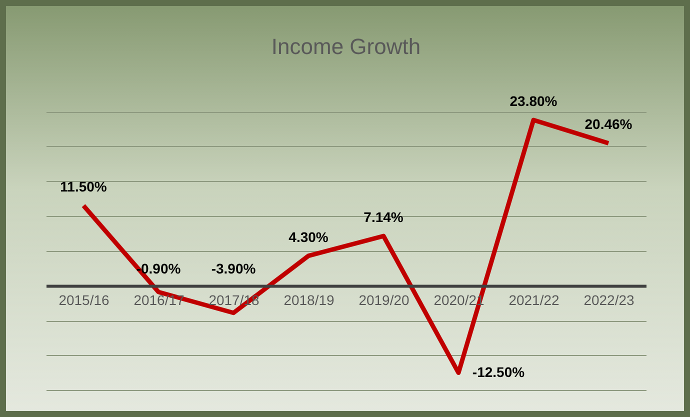  Describe the element at coordinates (308, 236) in the screenshot. I see `data-label: 4.30%` at that location.